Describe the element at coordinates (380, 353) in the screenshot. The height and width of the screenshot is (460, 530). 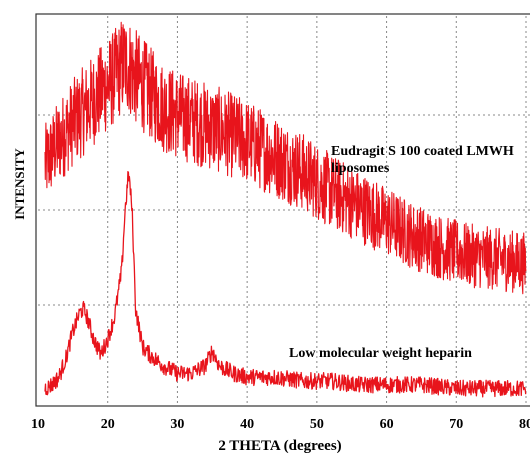
I see `annotation-lmwh: Low molecular weight heparin` at that location.